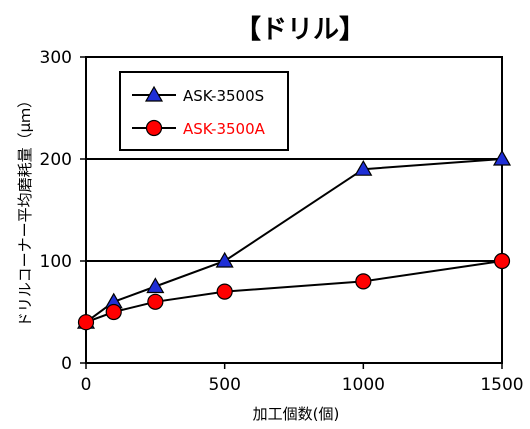  Describe the element at coordinates (25, 210) in the screenshot. I see `y-axis-label: ドリルコーナー平均磨耗量（μｍ）` at that location.